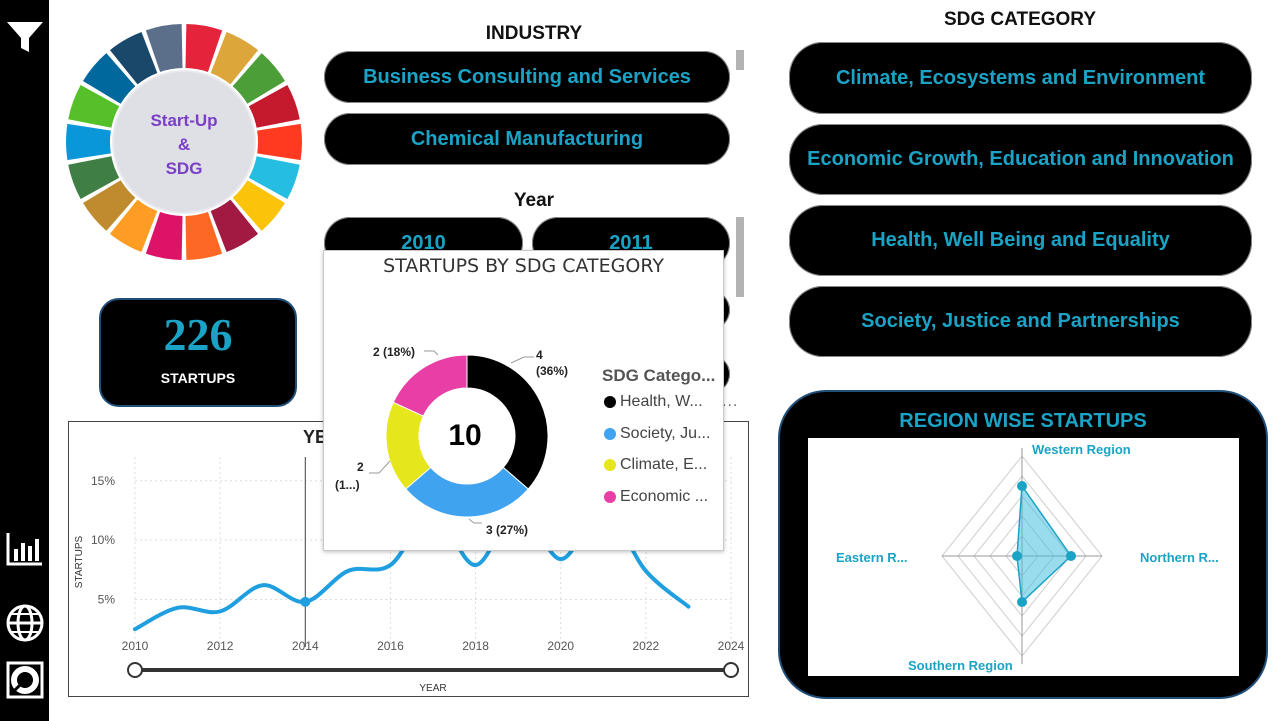 Image resolution: width=1286 pixels, height=721 pixels. Describe the element at coordinates (1019, 19) in the screenshot. I see `sdg-heading: SDG CATEGORY` at that location.